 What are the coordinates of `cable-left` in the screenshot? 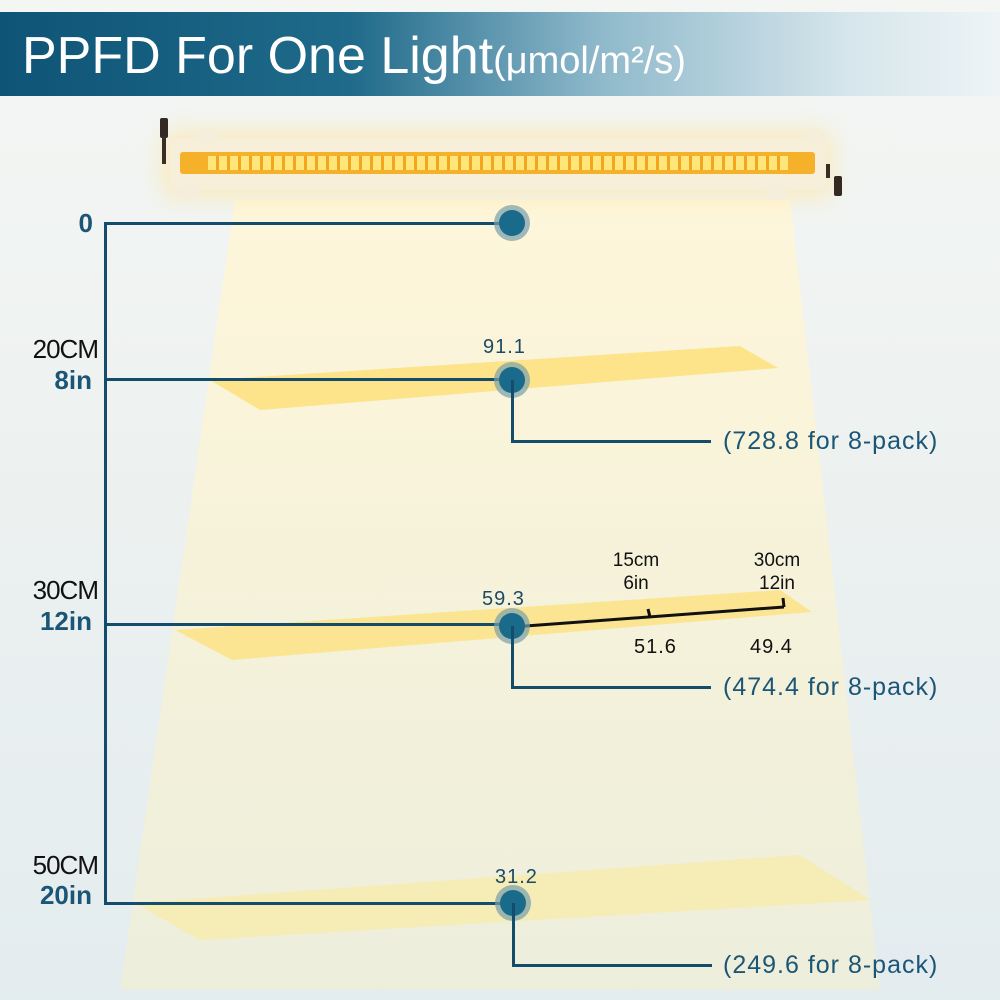 It's located at (164, 150).